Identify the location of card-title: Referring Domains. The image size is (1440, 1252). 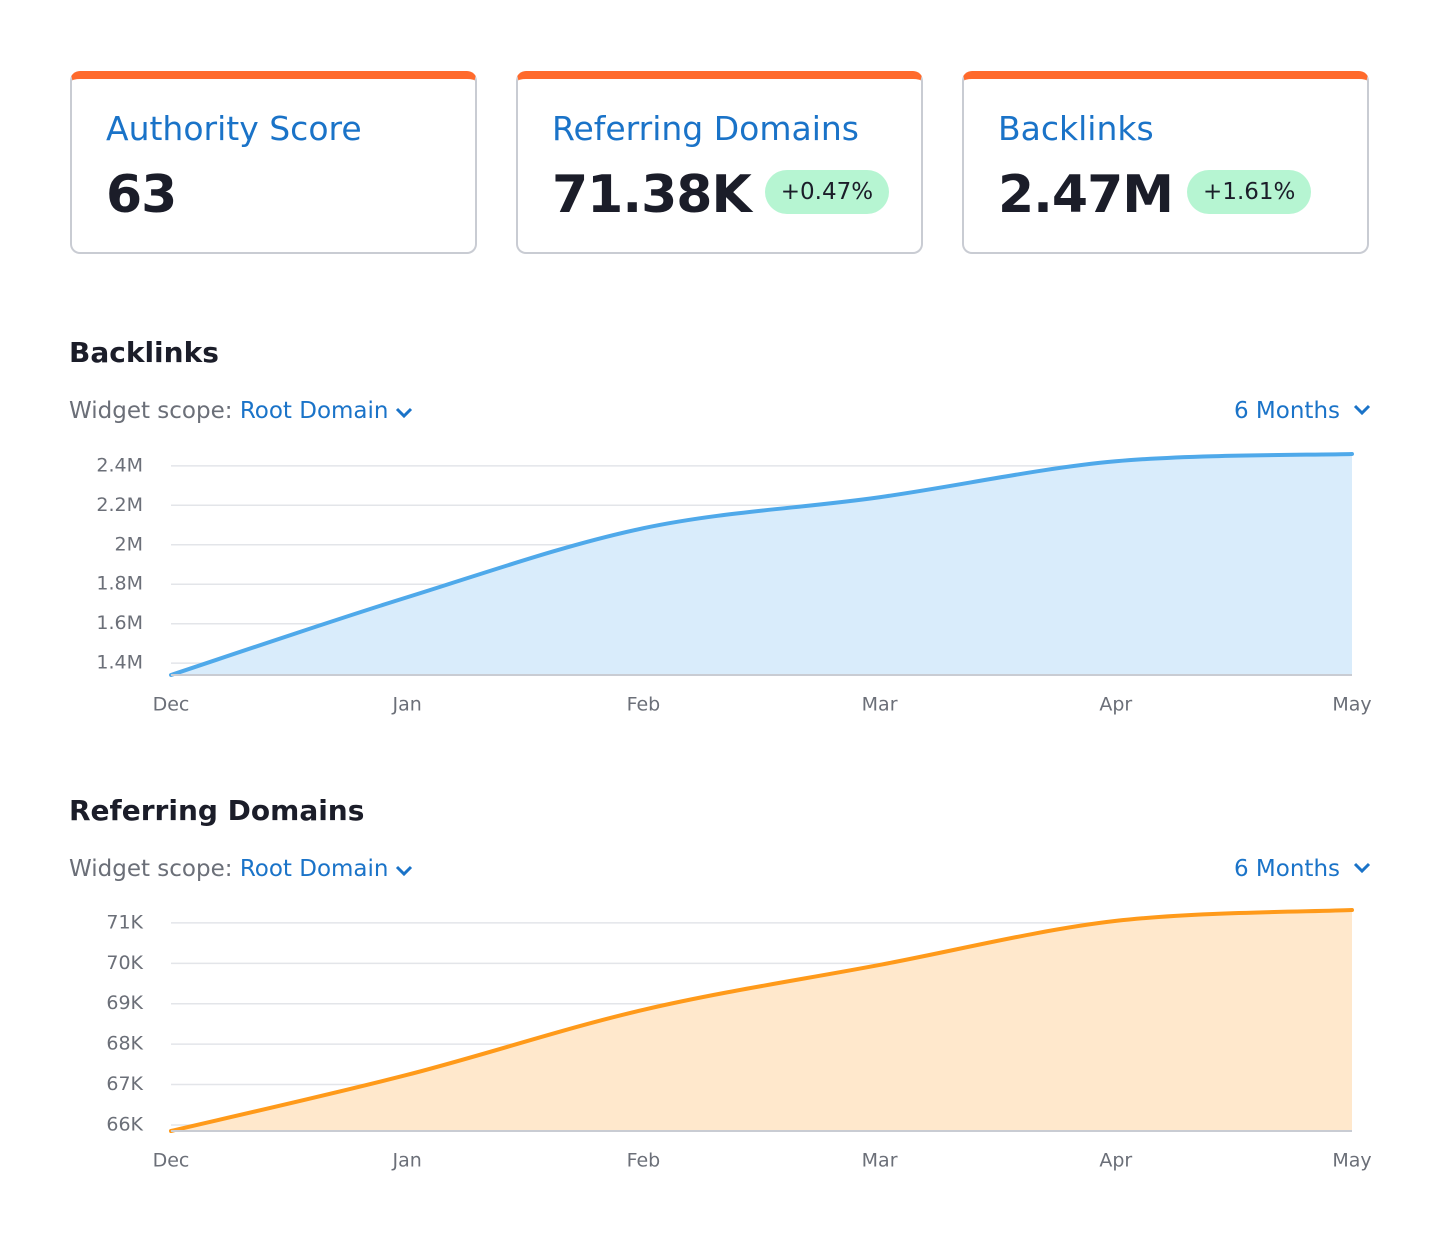
(705, 128).